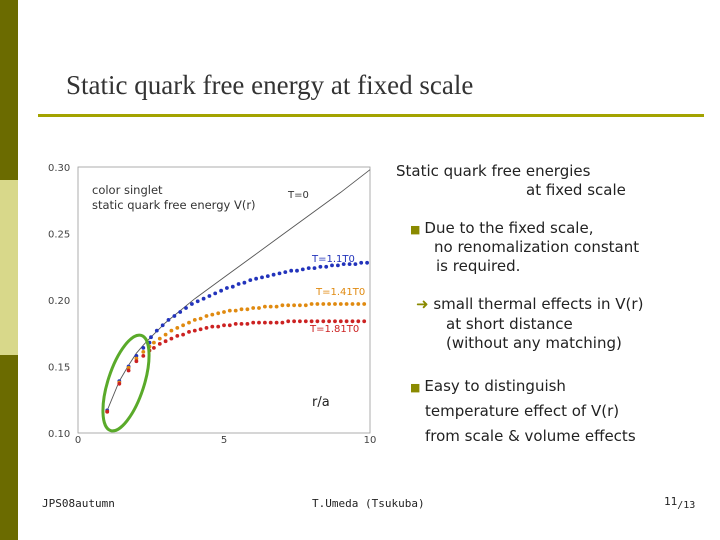 Image resolution: width=720 pixels, height=540 pixels. What do you see at coordinates (538, 304) in the screenshot?
I see `arrow-text: small thermal effects in V(r)` at bounding box center [538, 304].